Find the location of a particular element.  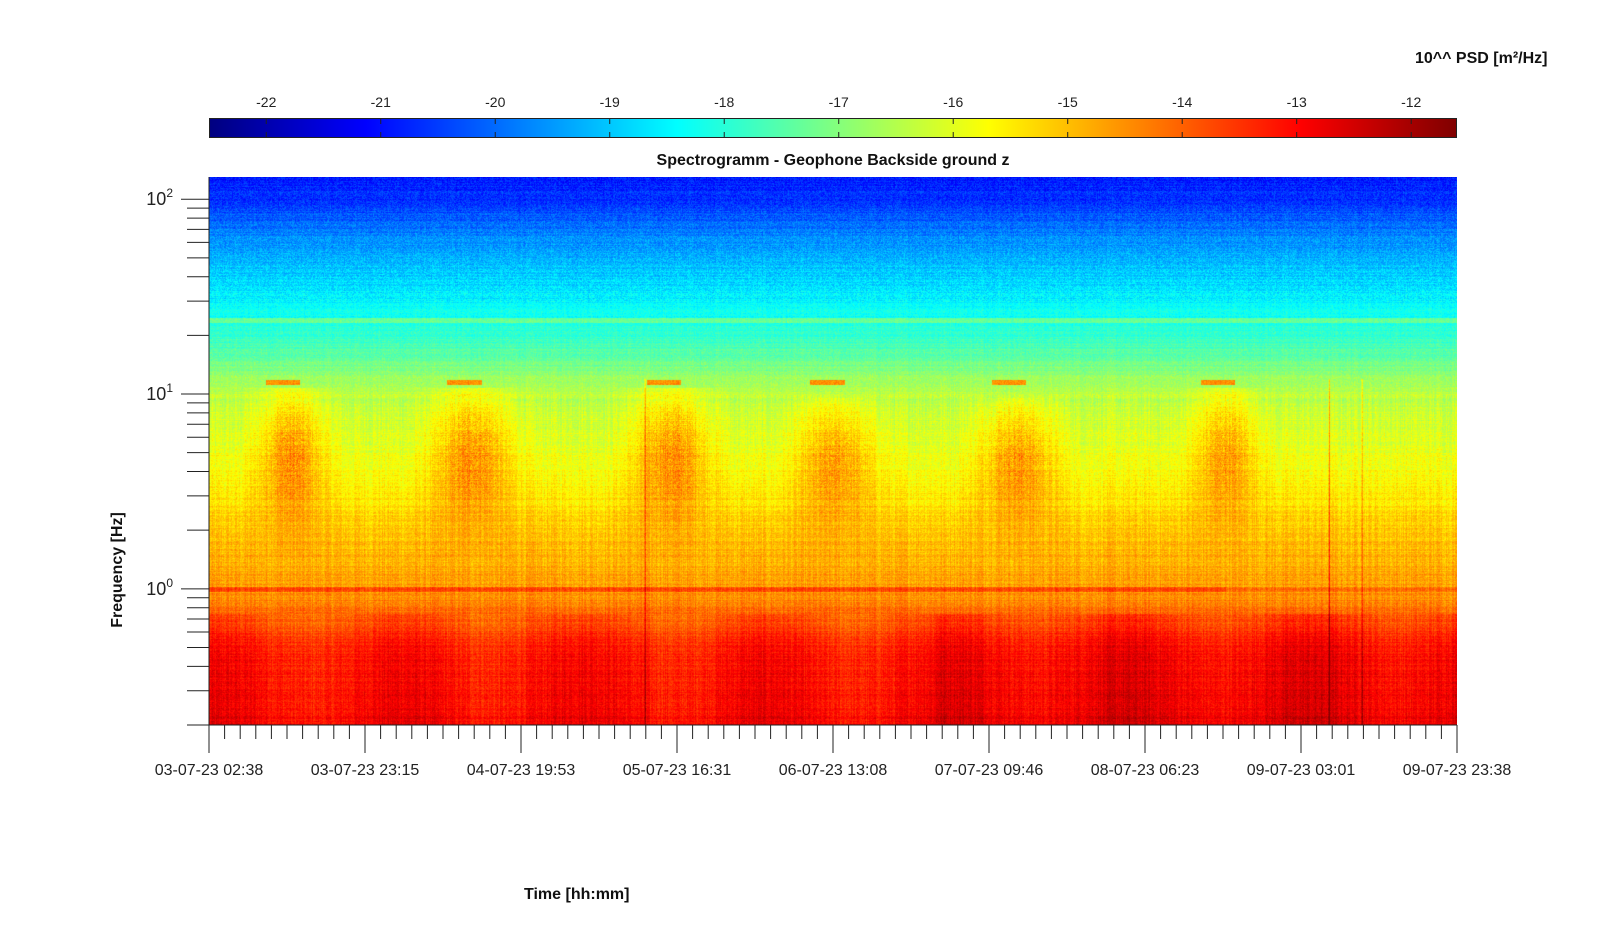

y-tick-label: 10¹ is located at coordinates (159, 392).